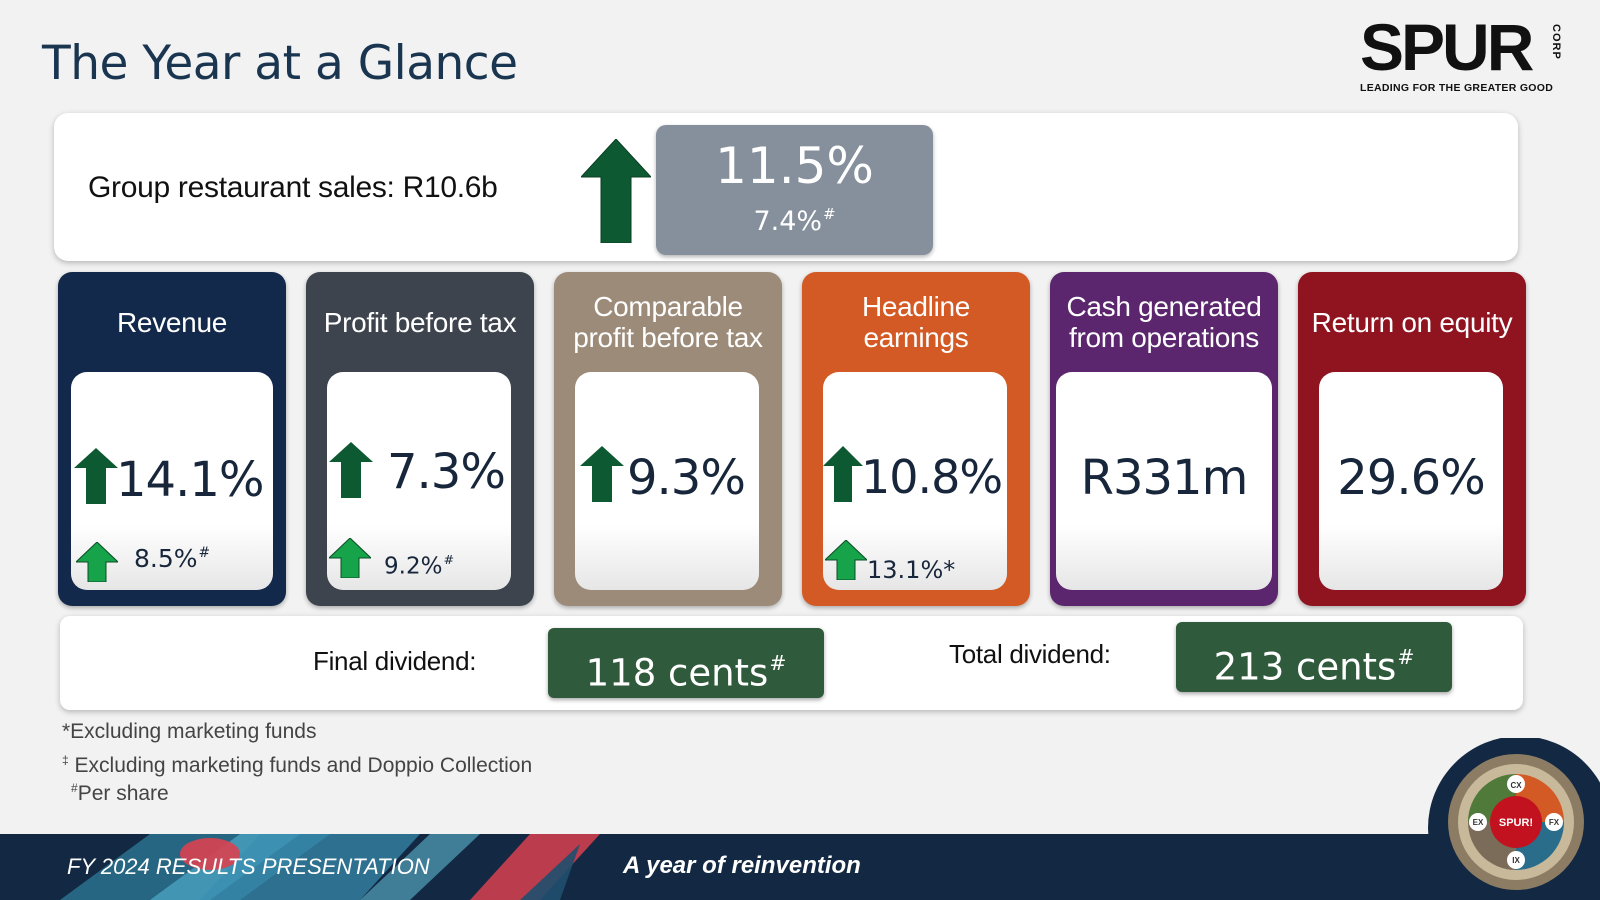 The image size is (1600, 900). What do you see at coordinates (911, 570) in the screenshot?
I see `card-sub-value: 13.1%*` at bounding box center [911, 570].